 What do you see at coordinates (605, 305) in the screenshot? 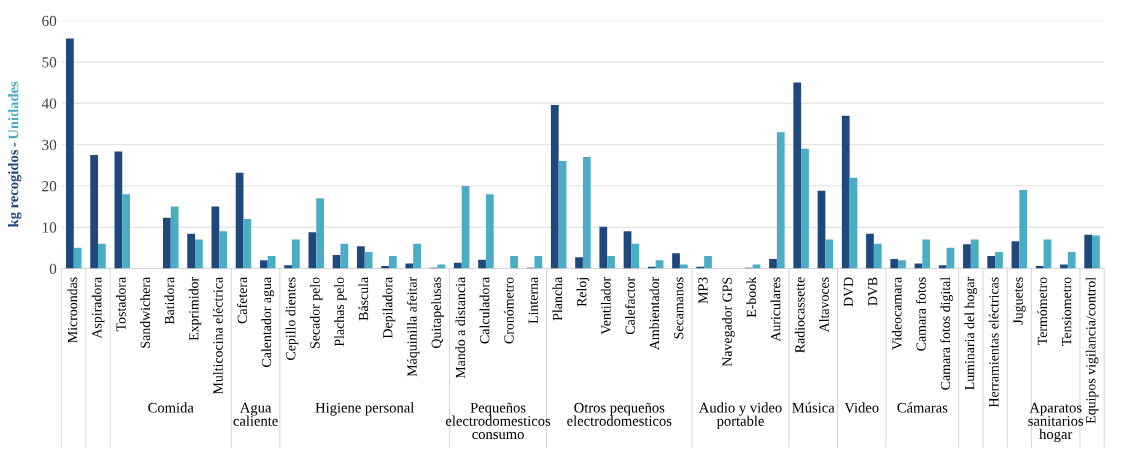
I see `x-tick-label: Ventilador` at bounding box center [605, 305].